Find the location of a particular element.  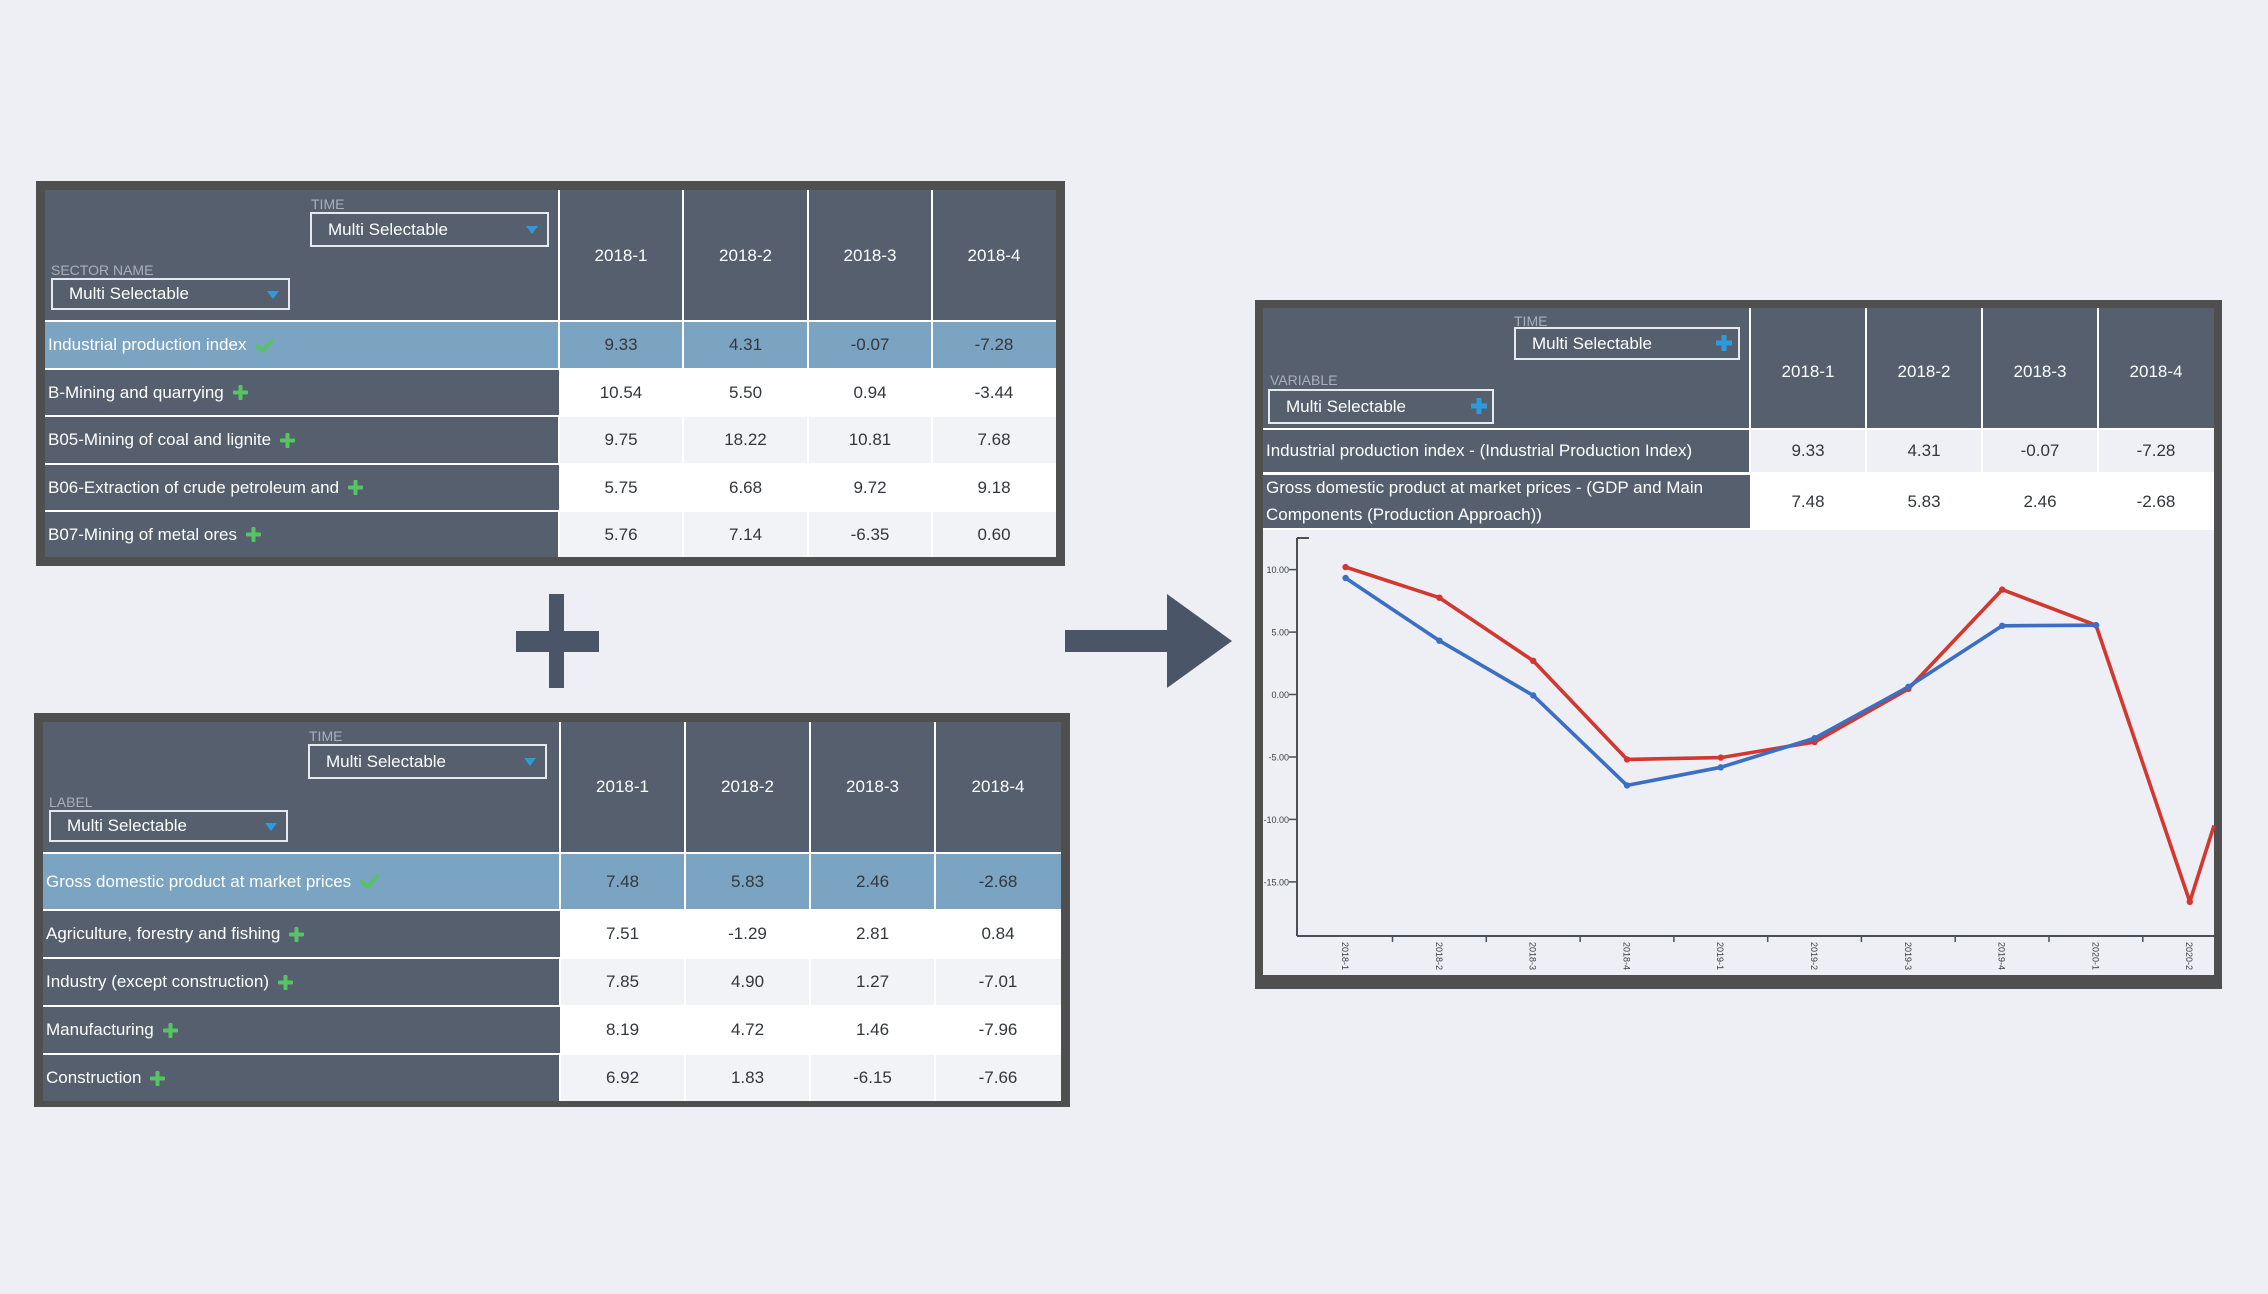

svg-text: 2020-2 is located at coordinates (2189, 956).